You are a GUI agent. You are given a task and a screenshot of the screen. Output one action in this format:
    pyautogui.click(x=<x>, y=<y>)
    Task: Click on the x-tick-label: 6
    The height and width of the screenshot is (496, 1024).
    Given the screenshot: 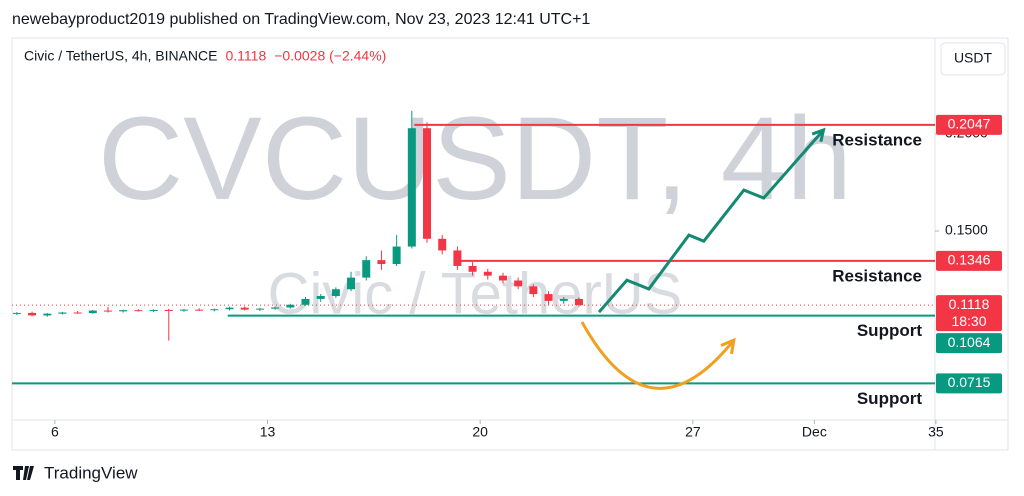 What is the action you would take?
    pyautogui.click(x=55, y=432)
    